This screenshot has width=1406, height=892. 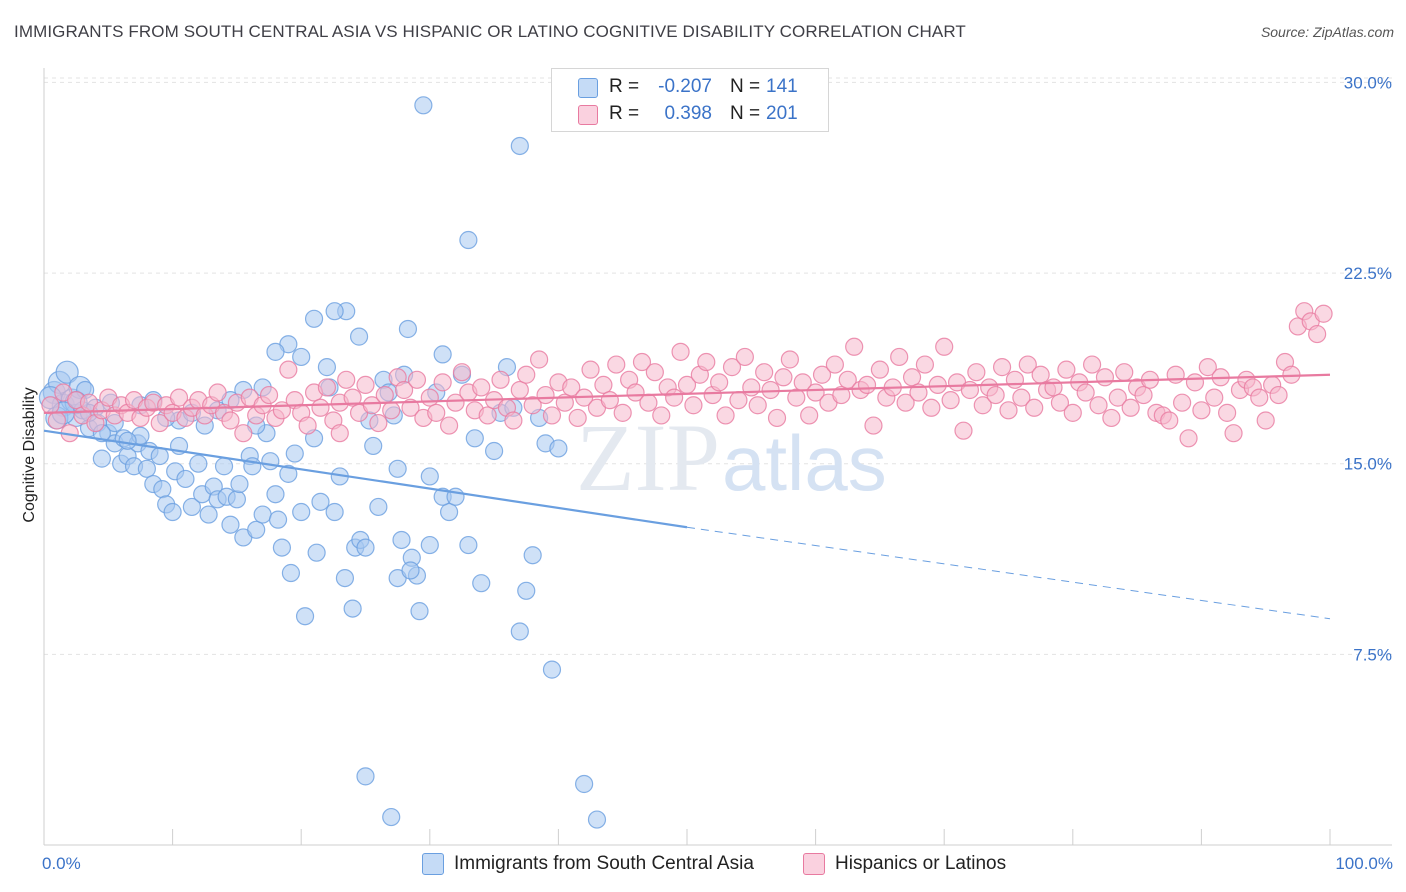 I want to click on stats-r-value: 0.398, so click(x=688, y=113).